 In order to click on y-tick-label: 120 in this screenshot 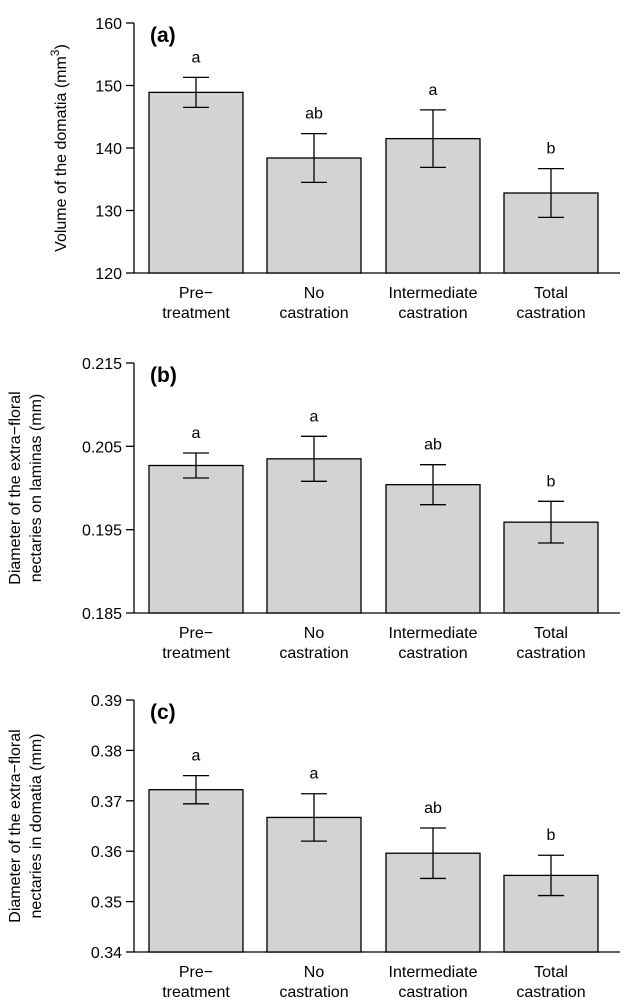, I will do `click(108, 274)`.